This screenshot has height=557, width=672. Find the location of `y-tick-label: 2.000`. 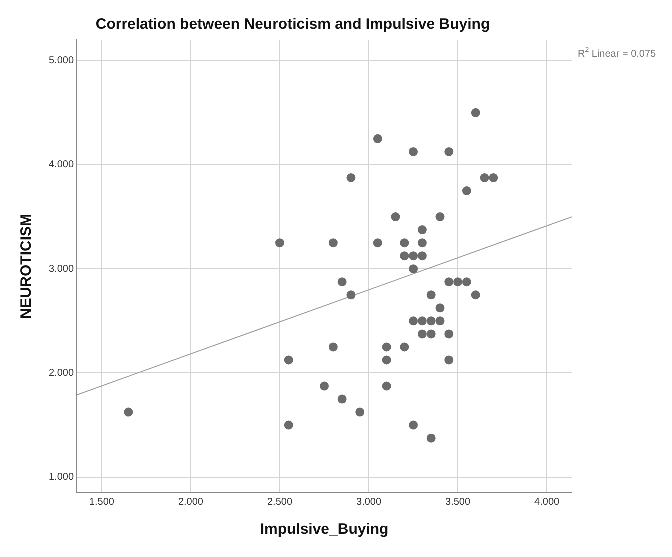

y-tick-label: 2.000 is located at coordinates (61, 373).